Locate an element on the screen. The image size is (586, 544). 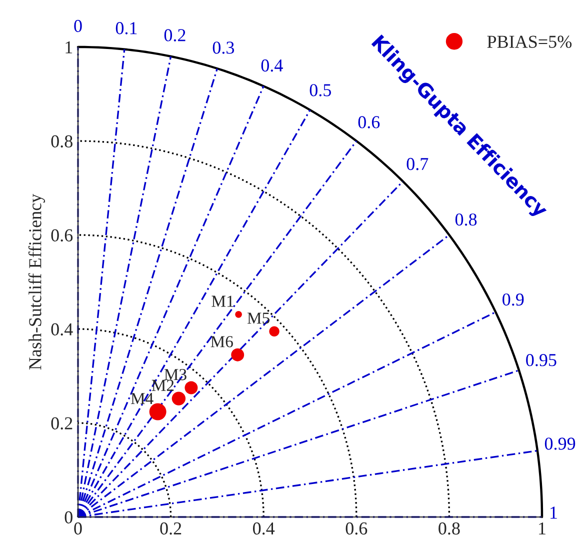
x-tick-label: 0 is located at coordinates (78, 528).